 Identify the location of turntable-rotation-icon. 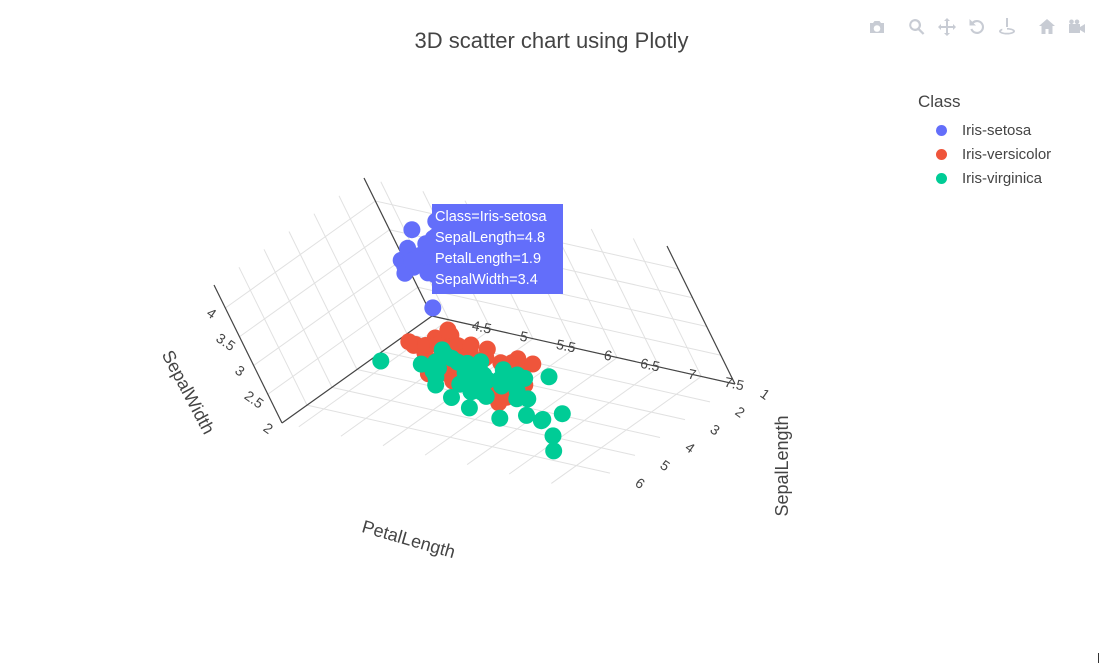
(1007, 27).